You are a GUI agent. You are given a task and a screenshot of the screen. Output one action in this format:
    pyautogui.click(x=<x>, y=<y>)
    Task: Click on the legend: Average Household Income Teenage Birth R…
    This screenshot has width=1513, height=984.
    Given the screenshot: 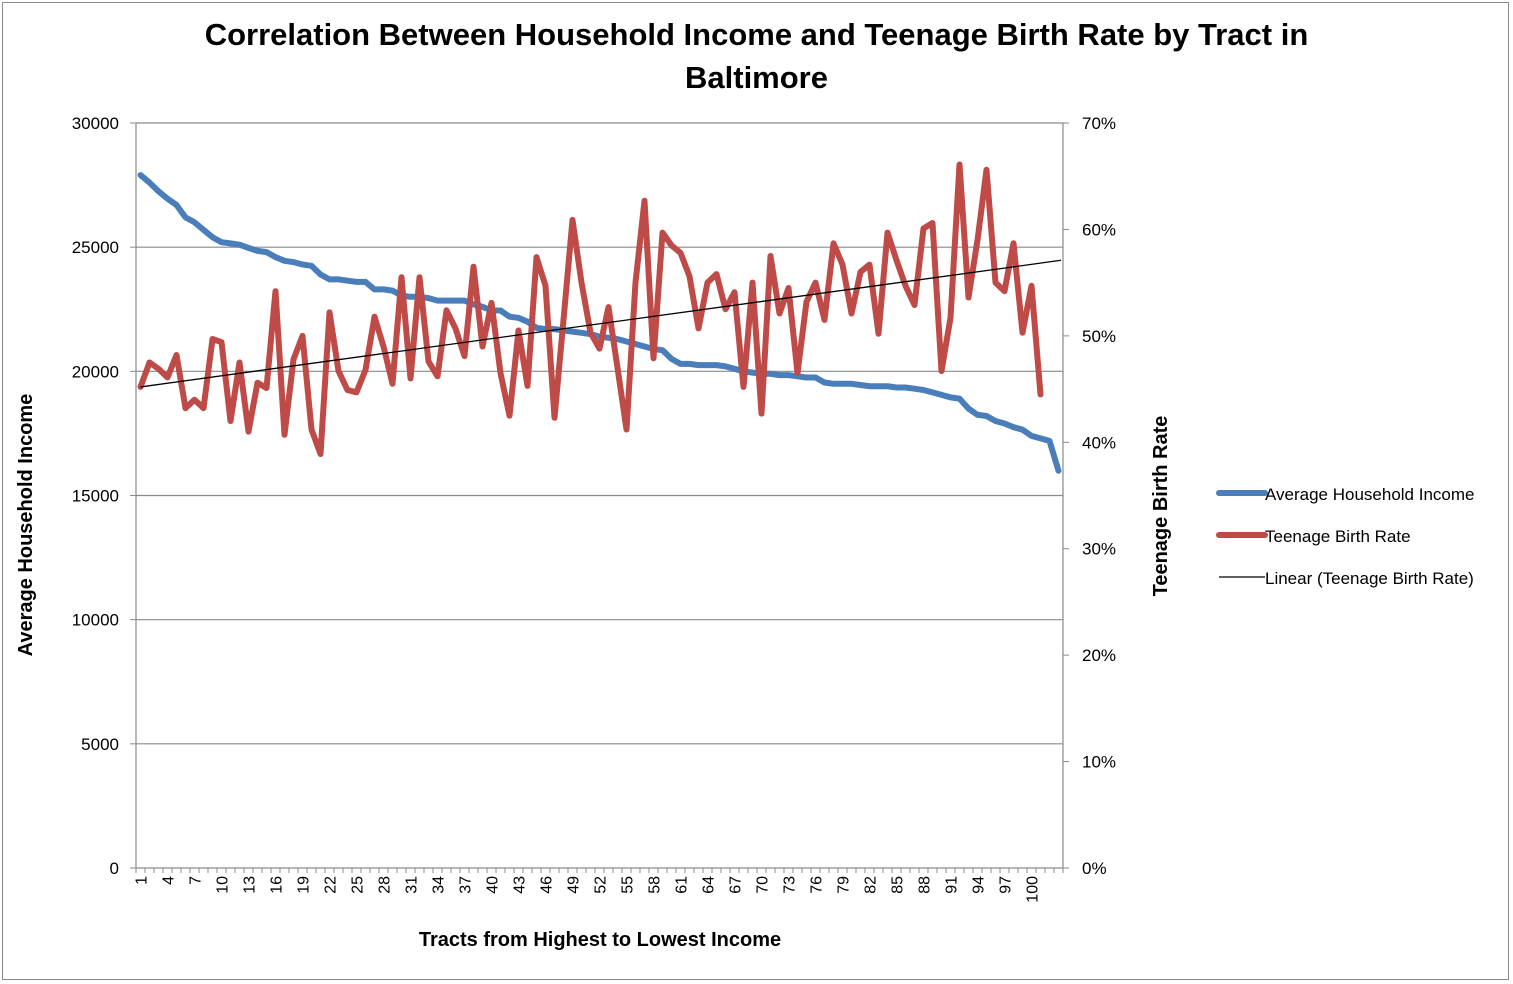 What is the action you would take?
    pyautogui.click(x=1345, y=536)
    